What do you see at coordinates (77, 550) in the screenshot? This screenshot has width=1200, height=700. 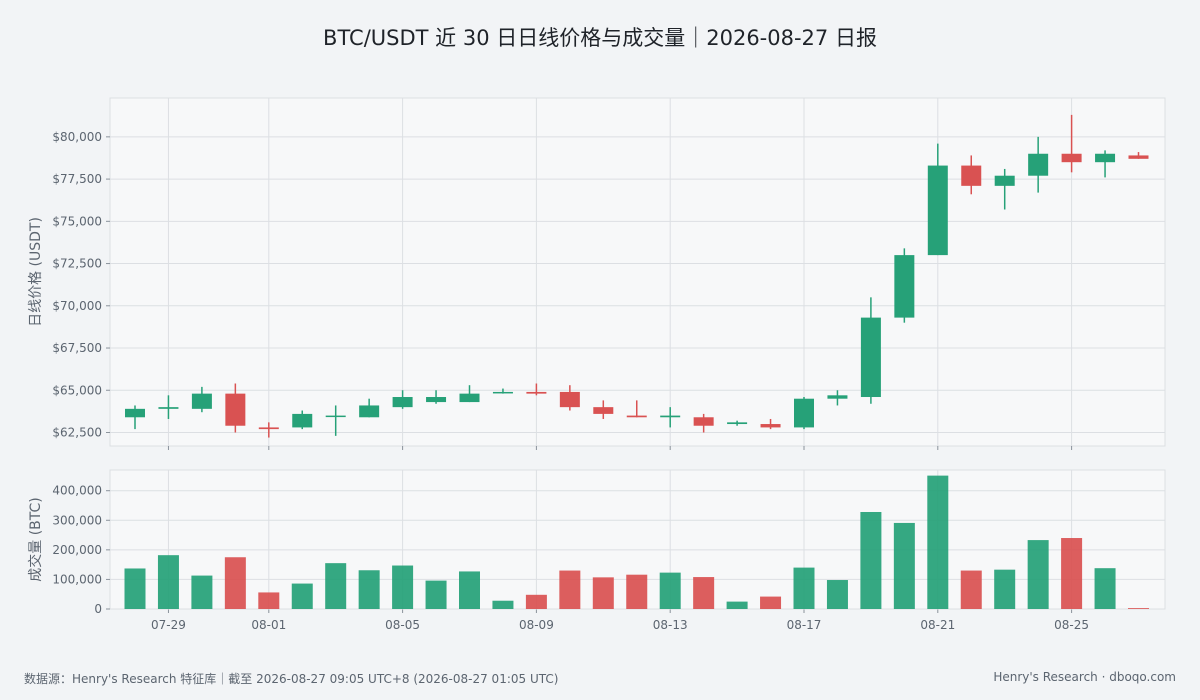 I see `volume-ytick-label: 200,000` at bounding box center [77, 550].